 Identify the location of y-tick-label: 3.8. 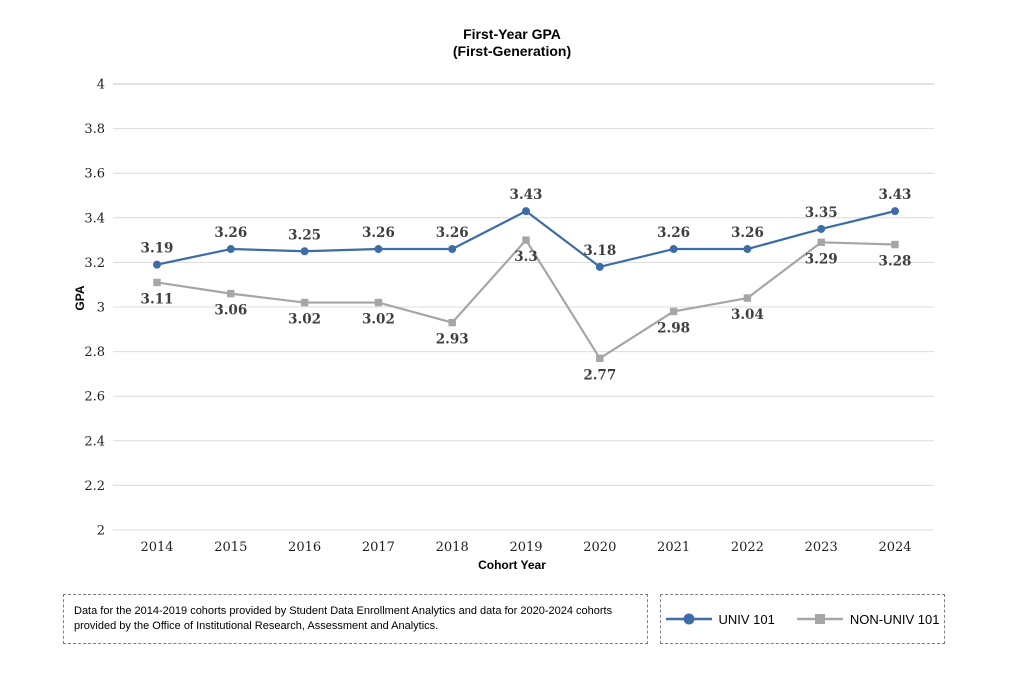
(94, 129).